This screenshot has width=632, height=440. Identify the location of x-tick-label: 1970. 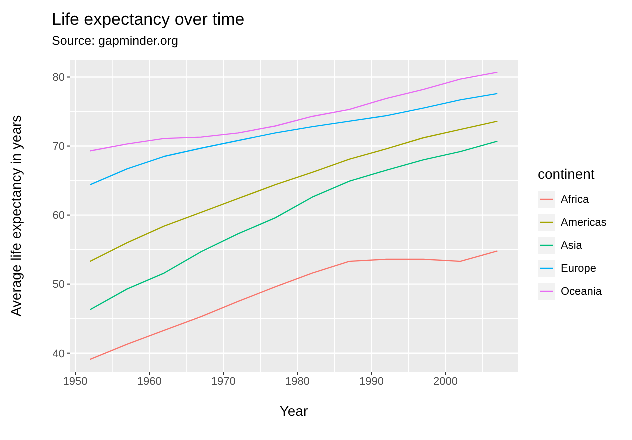
(223, 382).